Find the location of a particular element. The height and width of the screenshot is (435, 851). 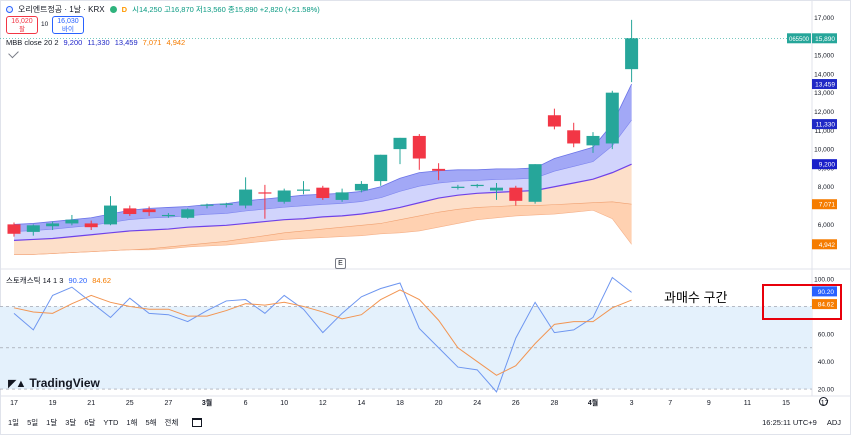

price-tick-label: 11,000 is located at coordinates (825, 131).